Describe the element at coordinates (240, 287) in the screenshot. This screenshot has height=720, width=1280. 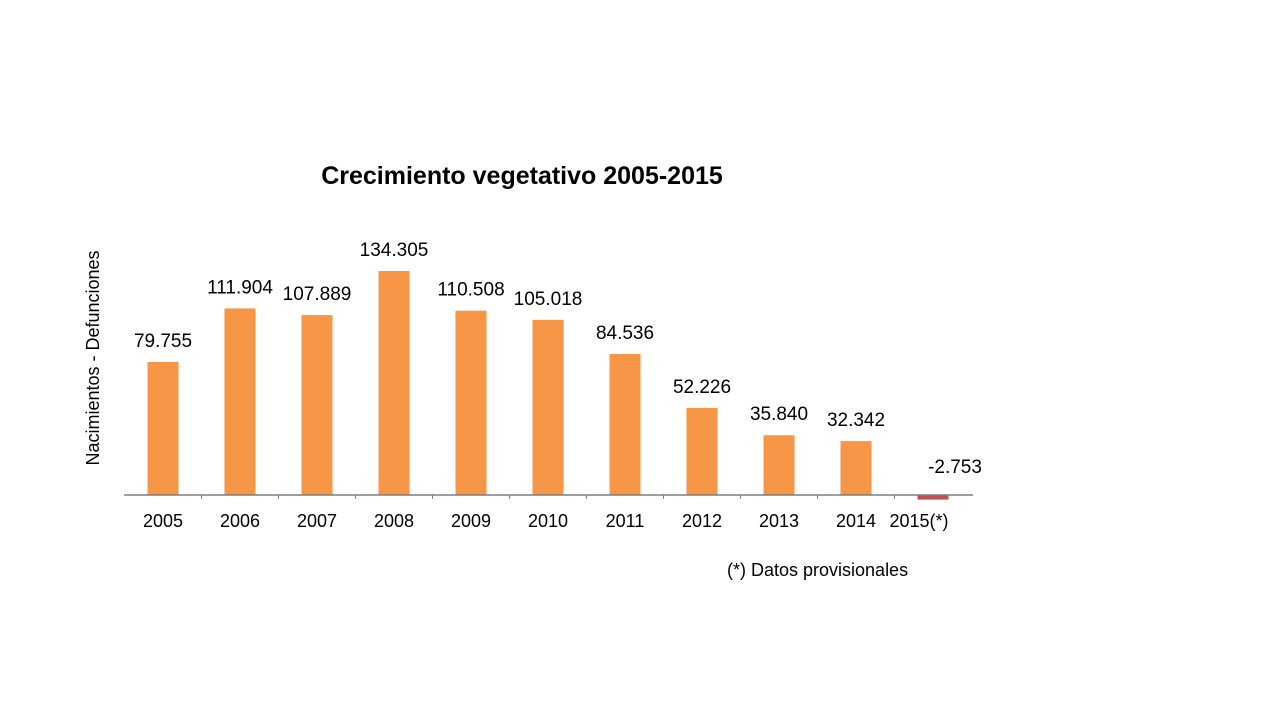
I see `data-label-2006: 111.904` at that location.